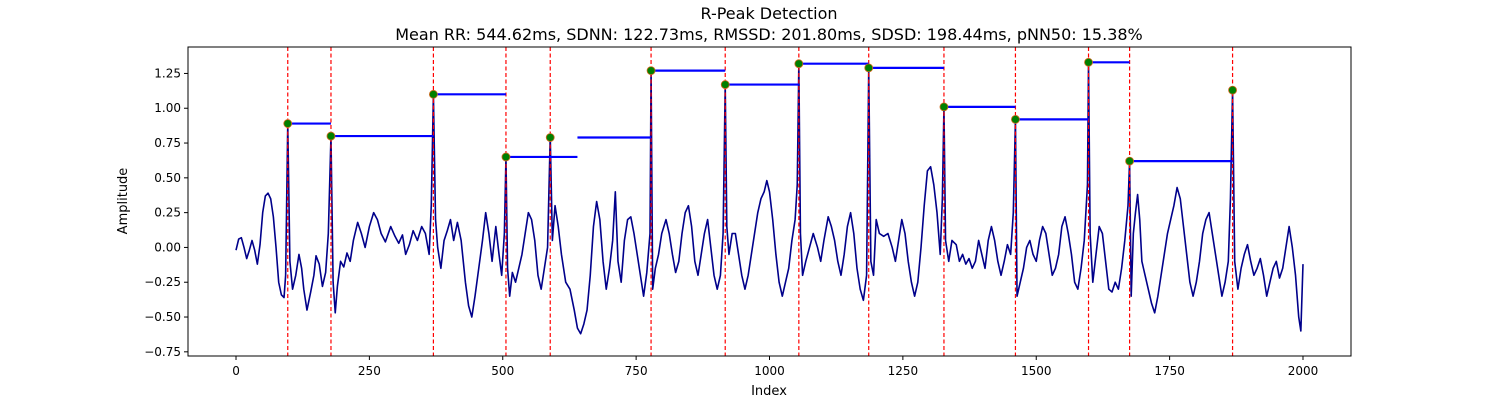 This screenshot has width=1500, height=400. Describe the element at coordinates (769, 391) in the screenshot. I see `x-axis-label: Index` at that location.